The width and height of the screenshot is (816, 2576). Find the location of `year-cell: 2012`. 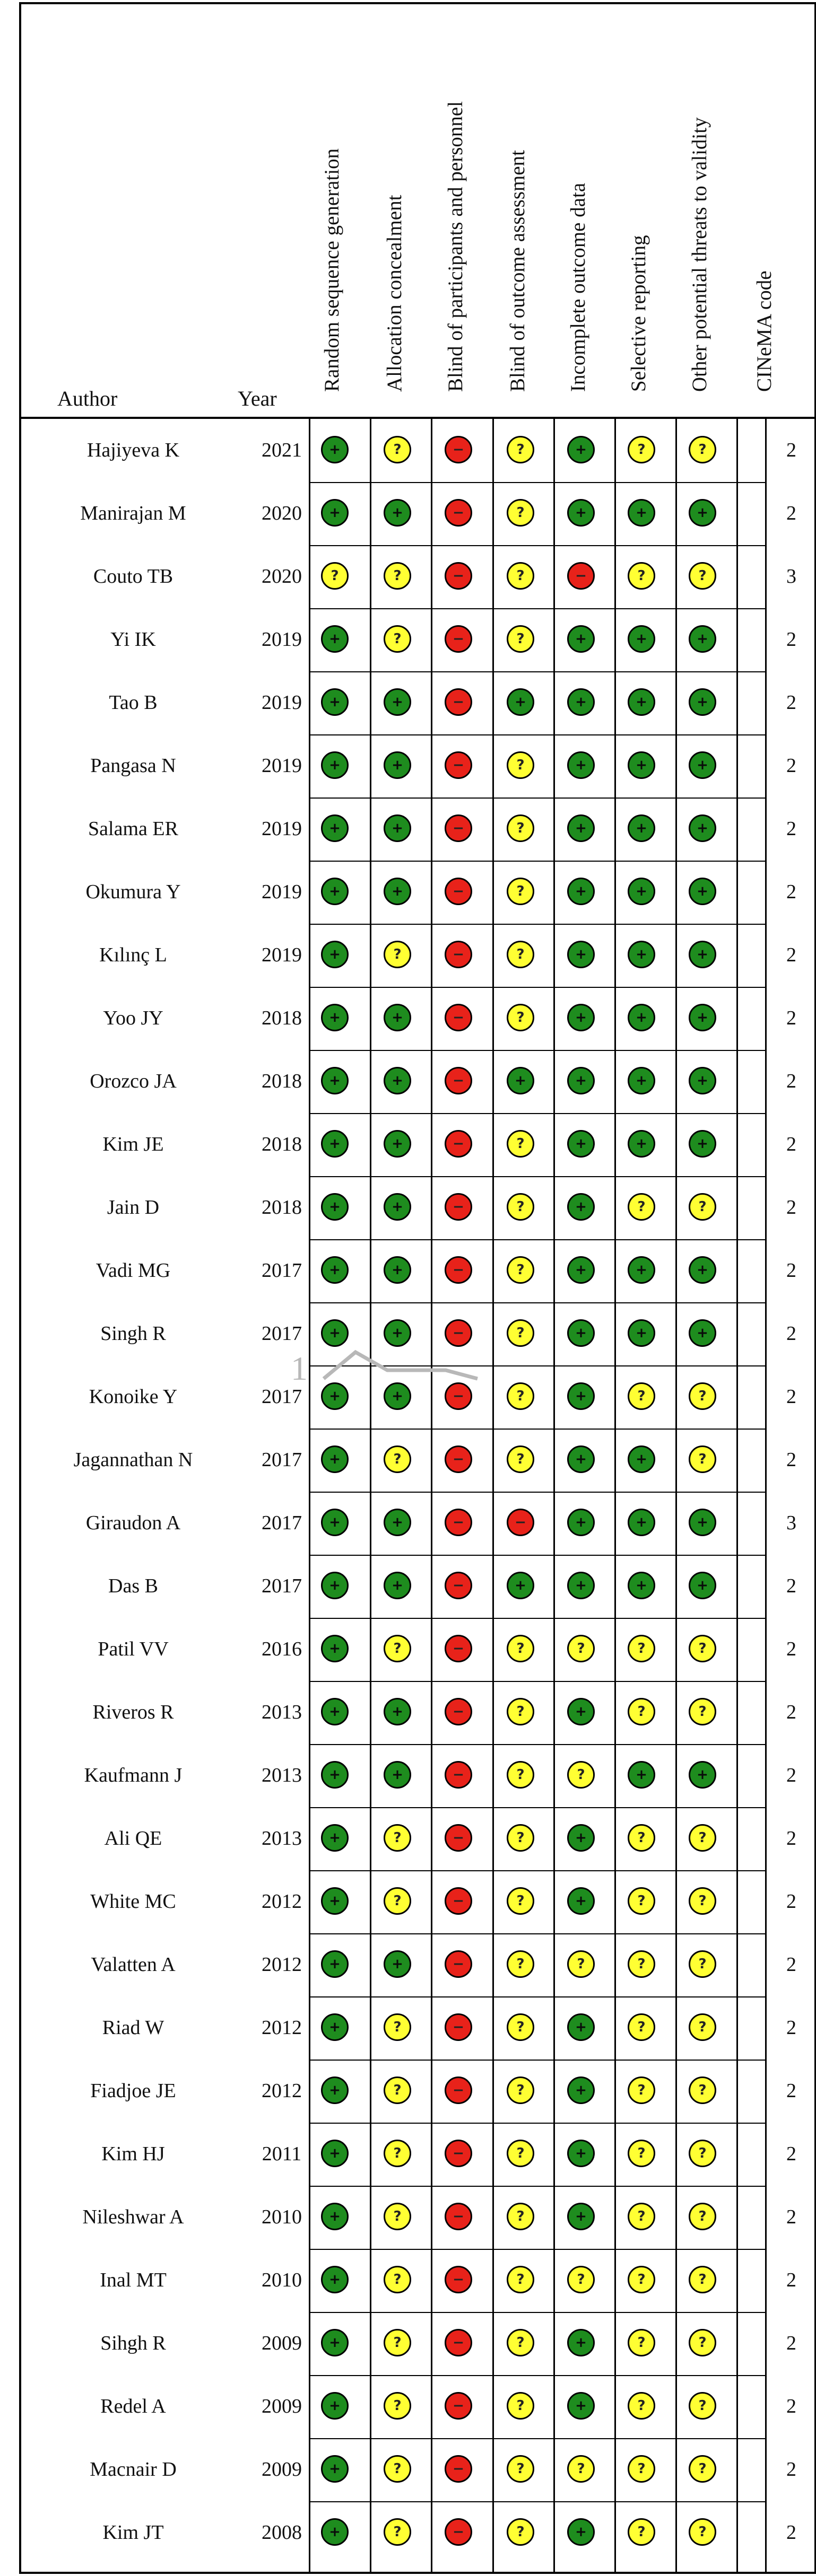

year-cell: 2012 is located at coordinates (282, 2091).